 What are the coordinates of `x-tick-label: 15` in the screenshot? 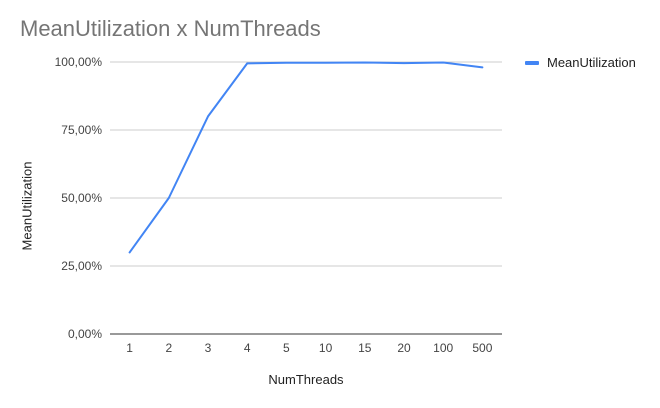 It's located at (365, 348).